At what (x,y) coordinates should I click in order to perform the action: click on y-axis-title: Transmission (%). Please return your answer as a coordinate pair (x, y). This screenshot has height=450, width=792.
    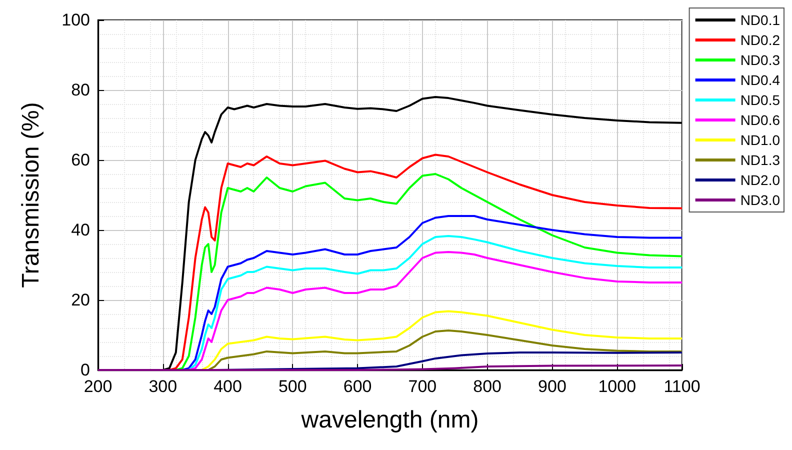
    Looking at the image, I should click on (31, 195).